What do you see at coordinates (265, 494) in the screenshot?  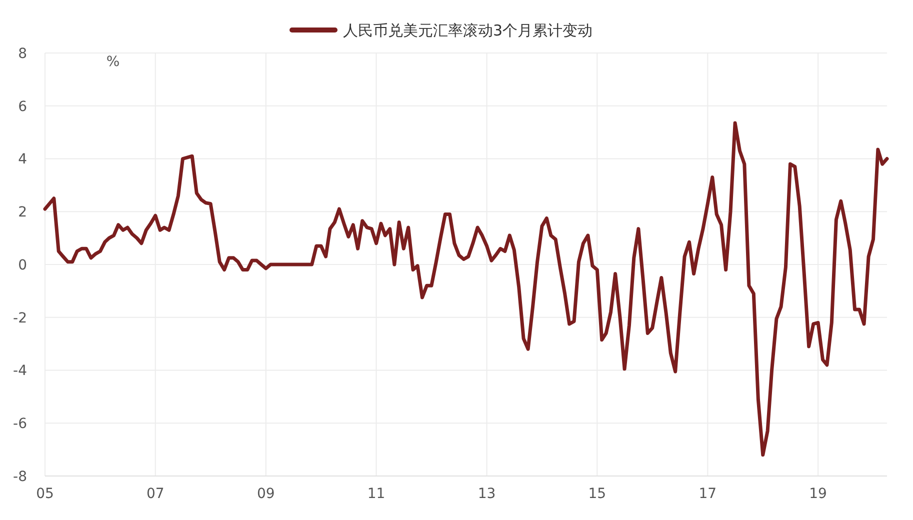 I see `x-tick-label: 09` at bounding box center [265, 494].